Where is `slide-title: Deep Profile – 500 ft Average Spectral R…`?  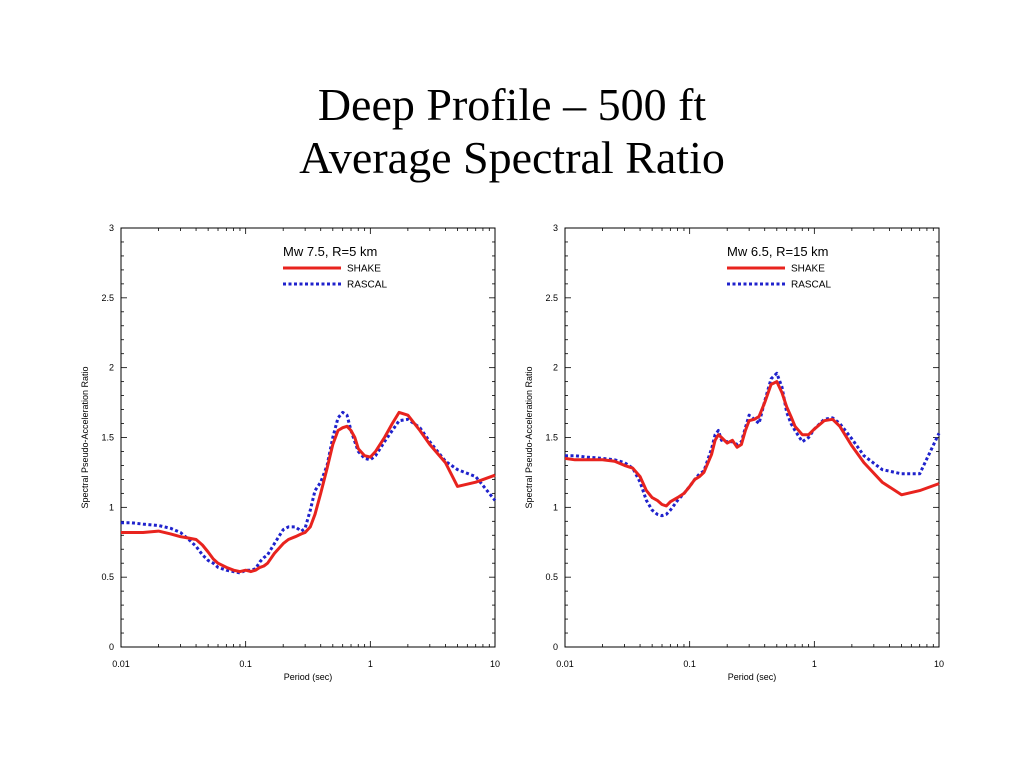 slide-title: Deep Profile – 500 ft Average Spectral R… is located at coordinates (512, 131).